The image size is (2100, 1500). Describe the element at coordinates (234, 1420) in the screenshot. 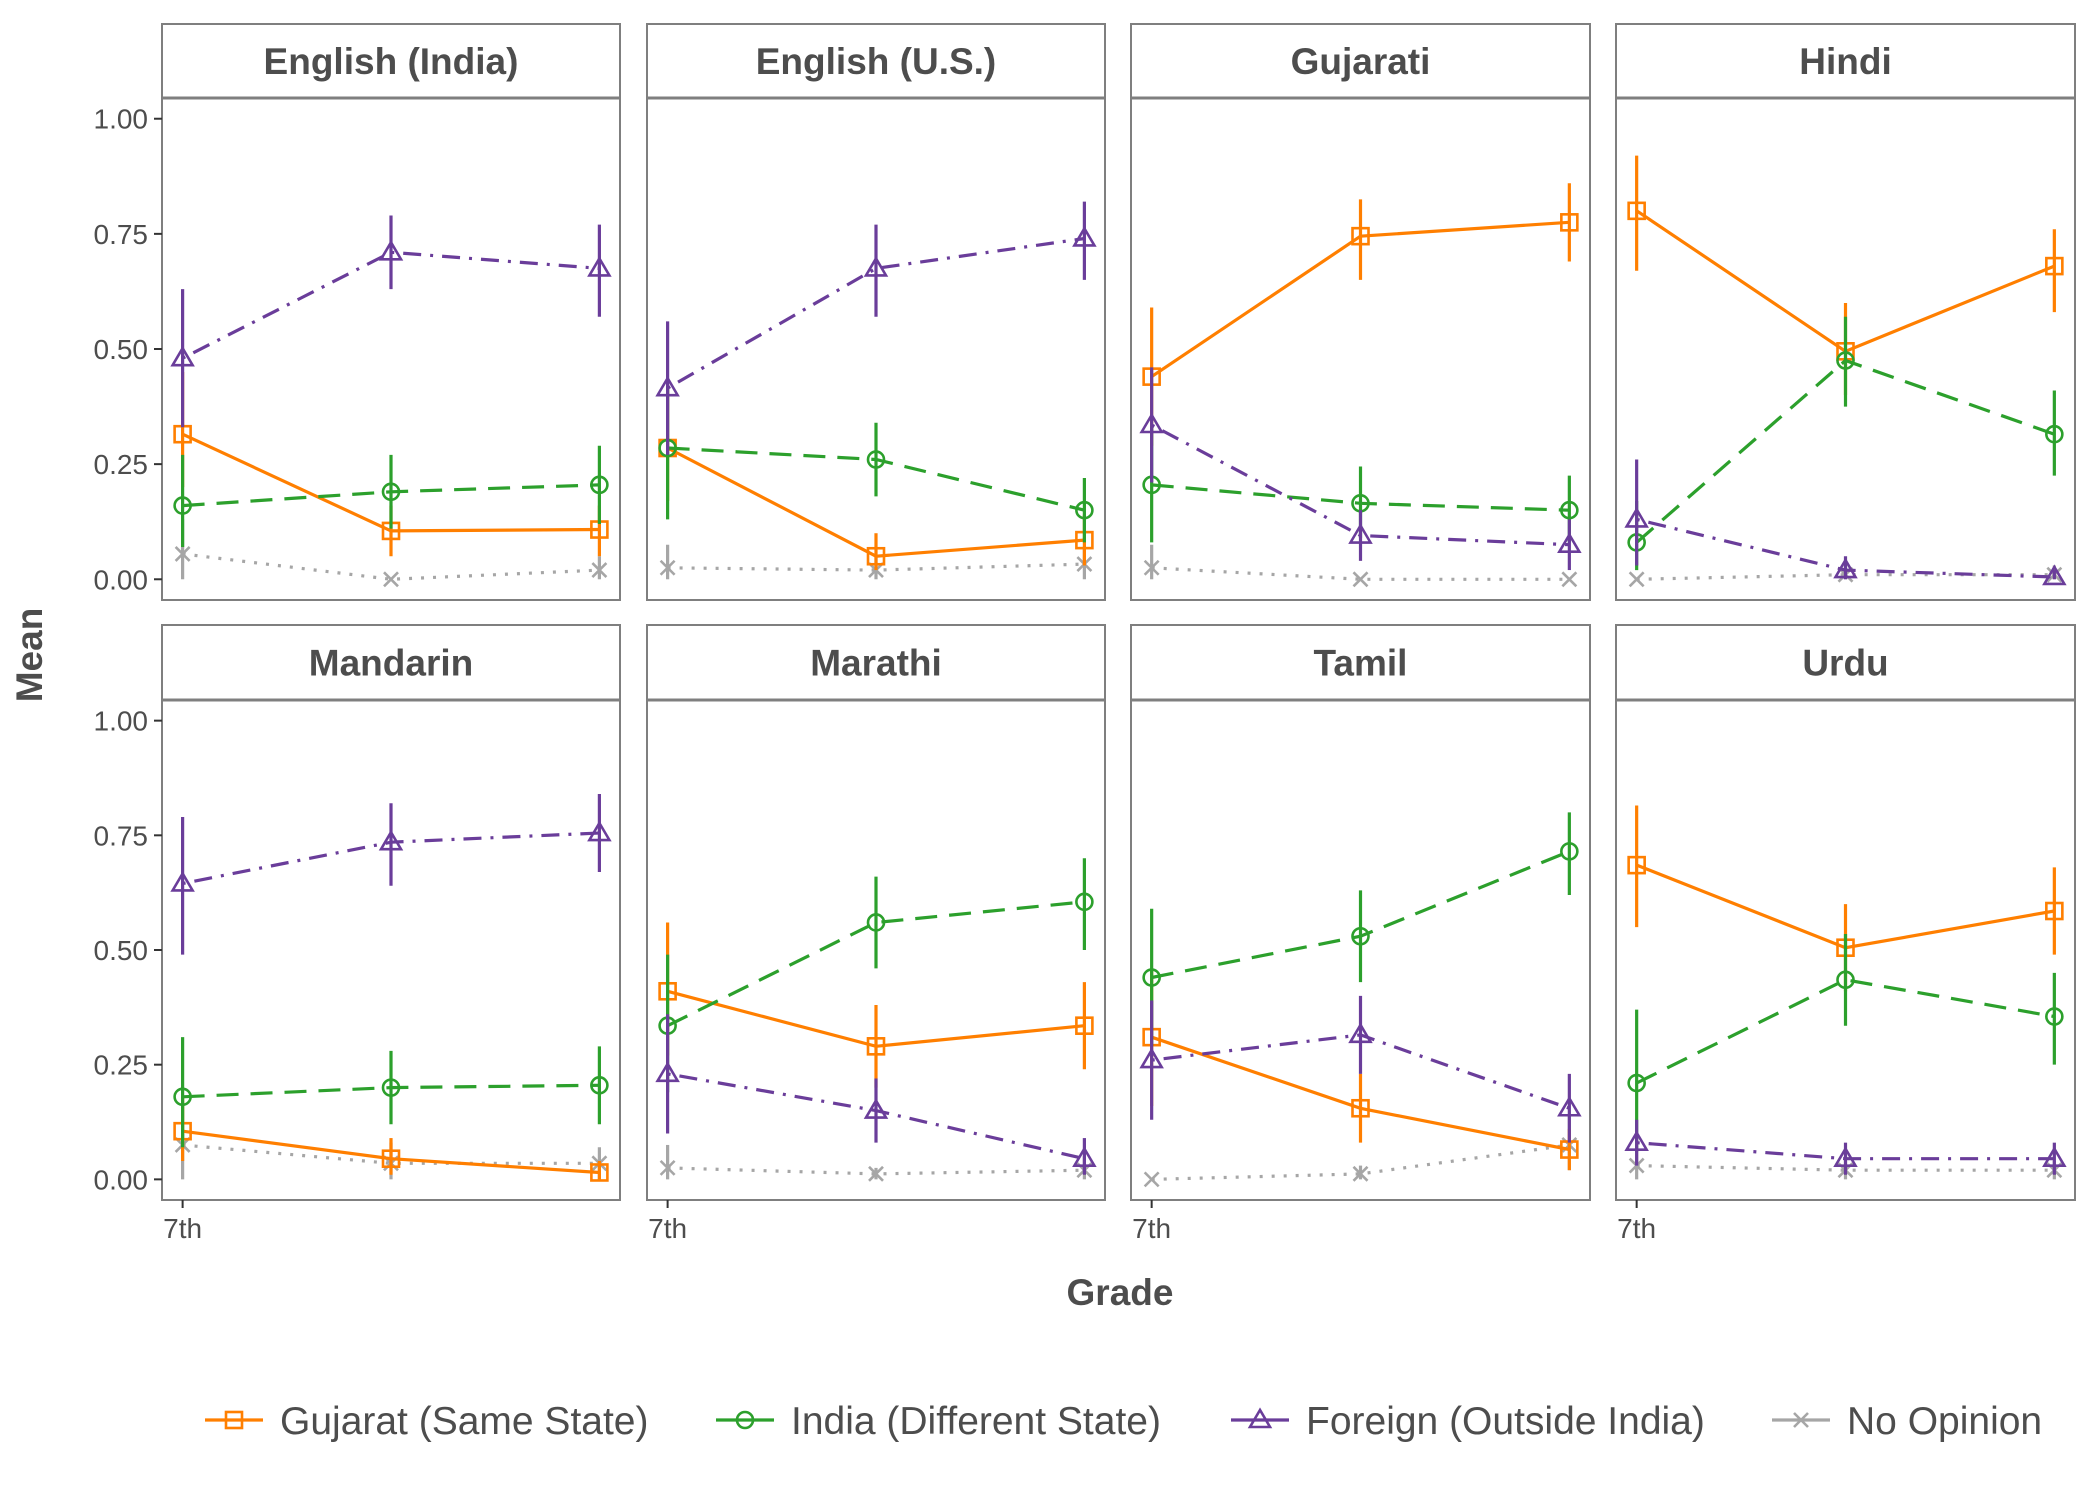

I see `legend-key-square` at that location.